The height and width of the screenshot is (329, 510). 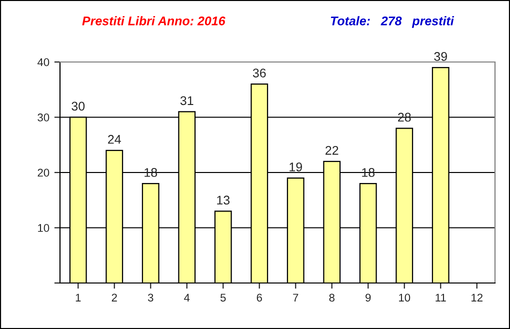 I want to click on y-tick-label: 10, so click(x=44, y=228).